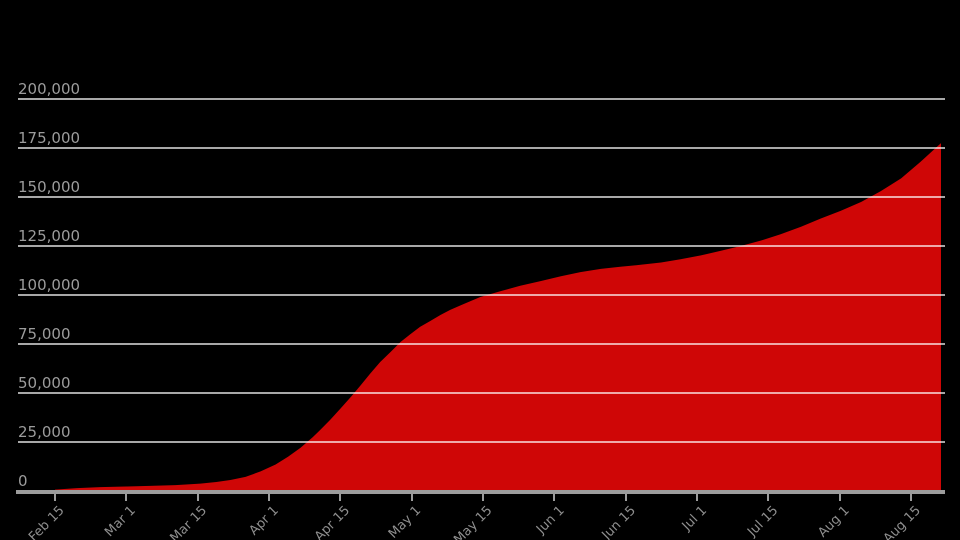 The width and height of the screenshot is (960, 540). Describe the element at coordinates (49, 89) in the screenshot. I see `y-axis-label: 200,000` at that location.